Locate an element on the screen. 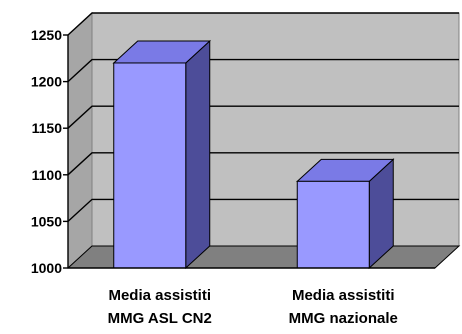  x-category-label: MMG ASL CN2 is located at coordinates (160, 318).